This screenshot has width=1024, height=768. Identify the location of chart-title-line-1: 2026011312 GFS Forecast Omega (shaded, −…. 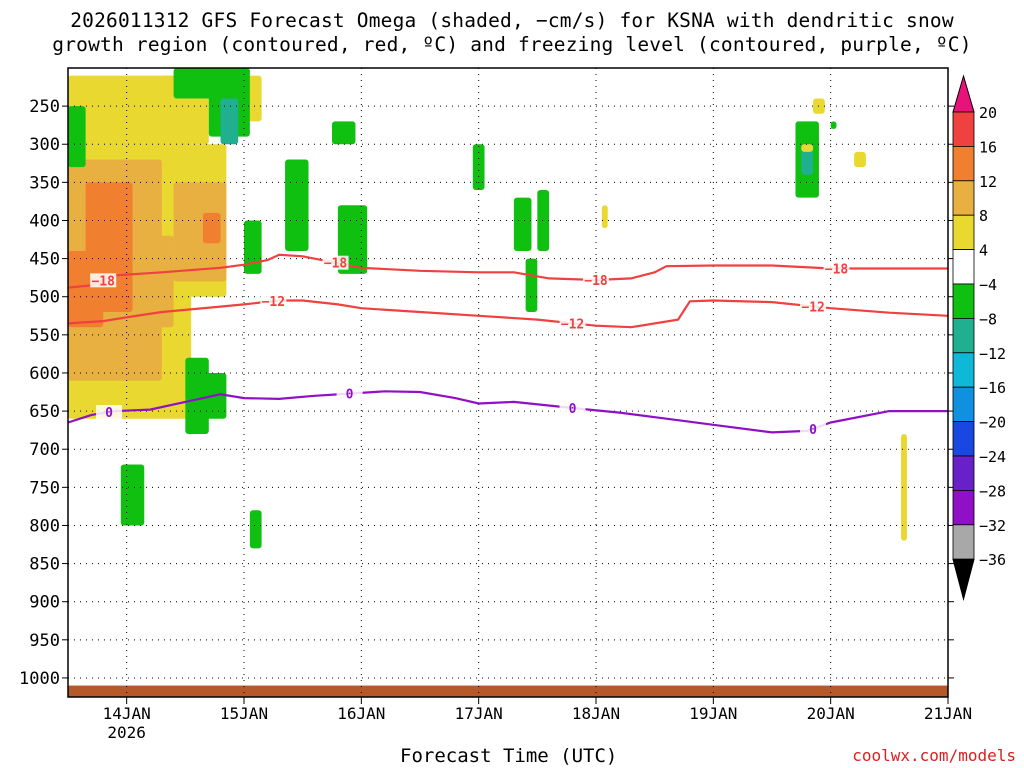
(512, 20).